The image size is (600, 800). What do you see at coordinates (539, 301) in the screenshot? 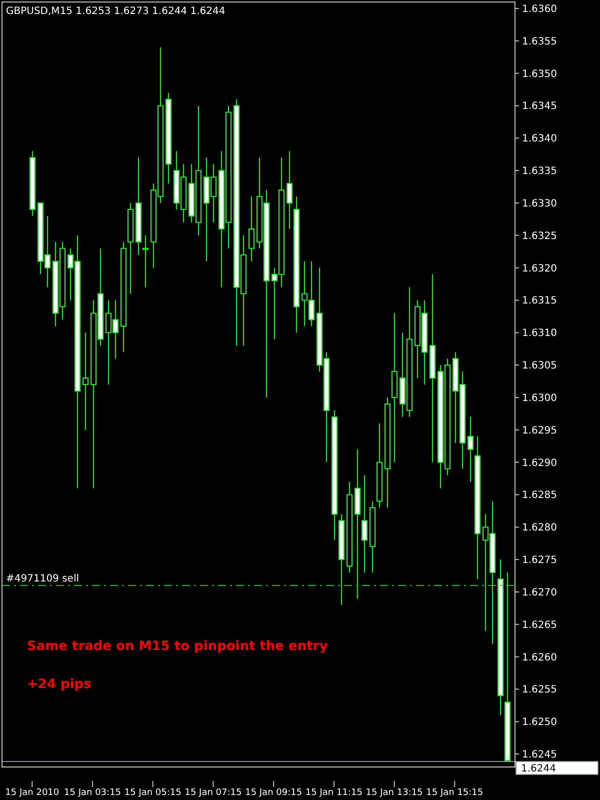
I see `y-tick-label: 1.6315` at bounding box center [539, 301].